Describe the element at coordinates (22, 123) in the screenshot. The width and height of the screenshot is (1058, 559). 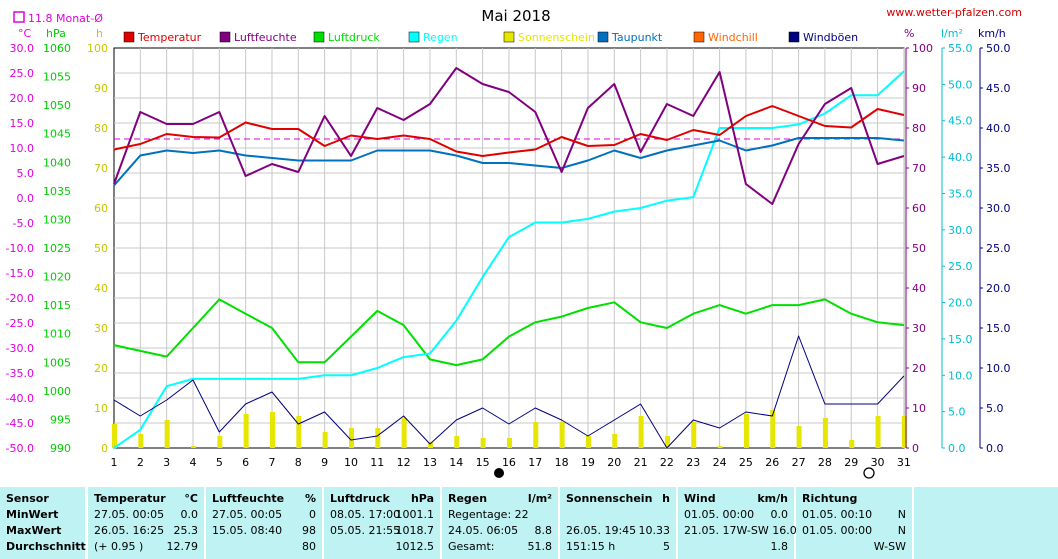
I see `tick-label-temperature_c: 15.0` at that location.